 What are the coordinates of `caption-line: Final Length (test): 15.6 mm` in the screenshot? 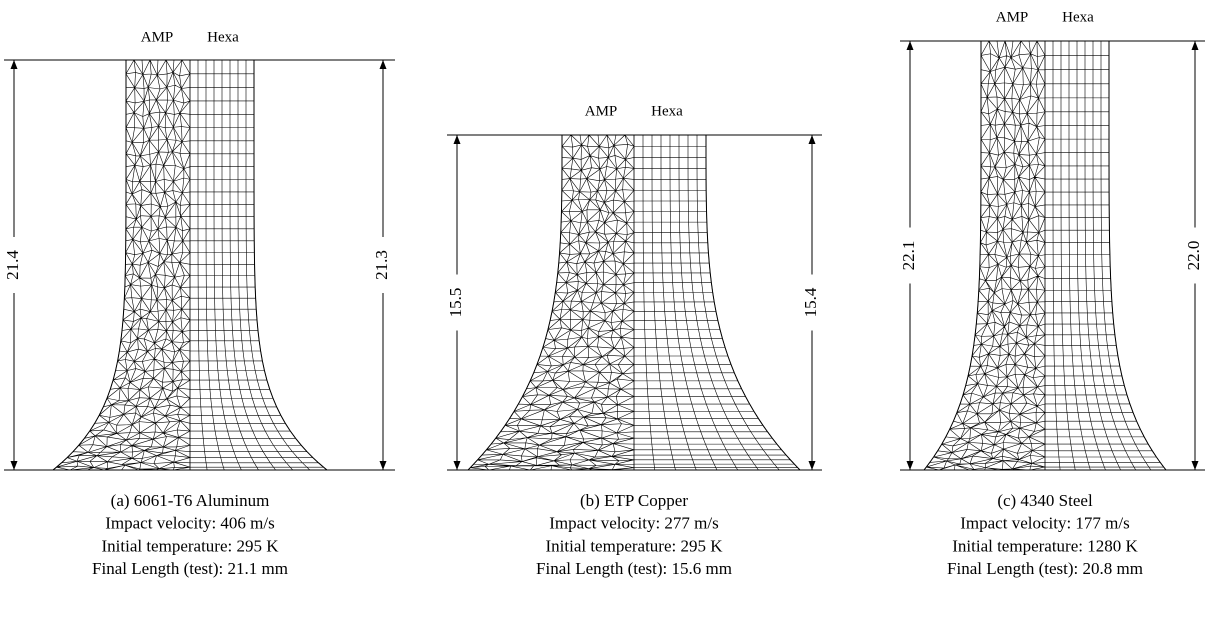 It's located at (634, 568).